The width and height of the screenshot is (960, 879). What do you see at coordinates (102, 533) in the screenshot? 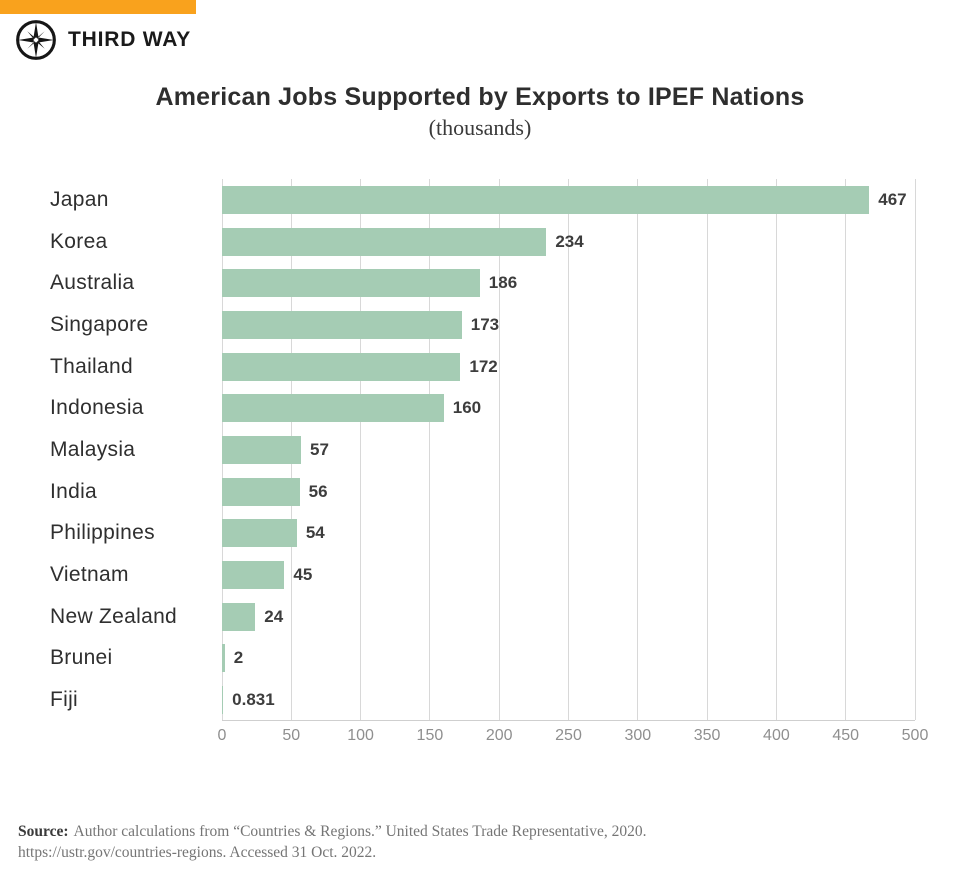
I see `category-label: Philippines` at bounding box center [102, 533].